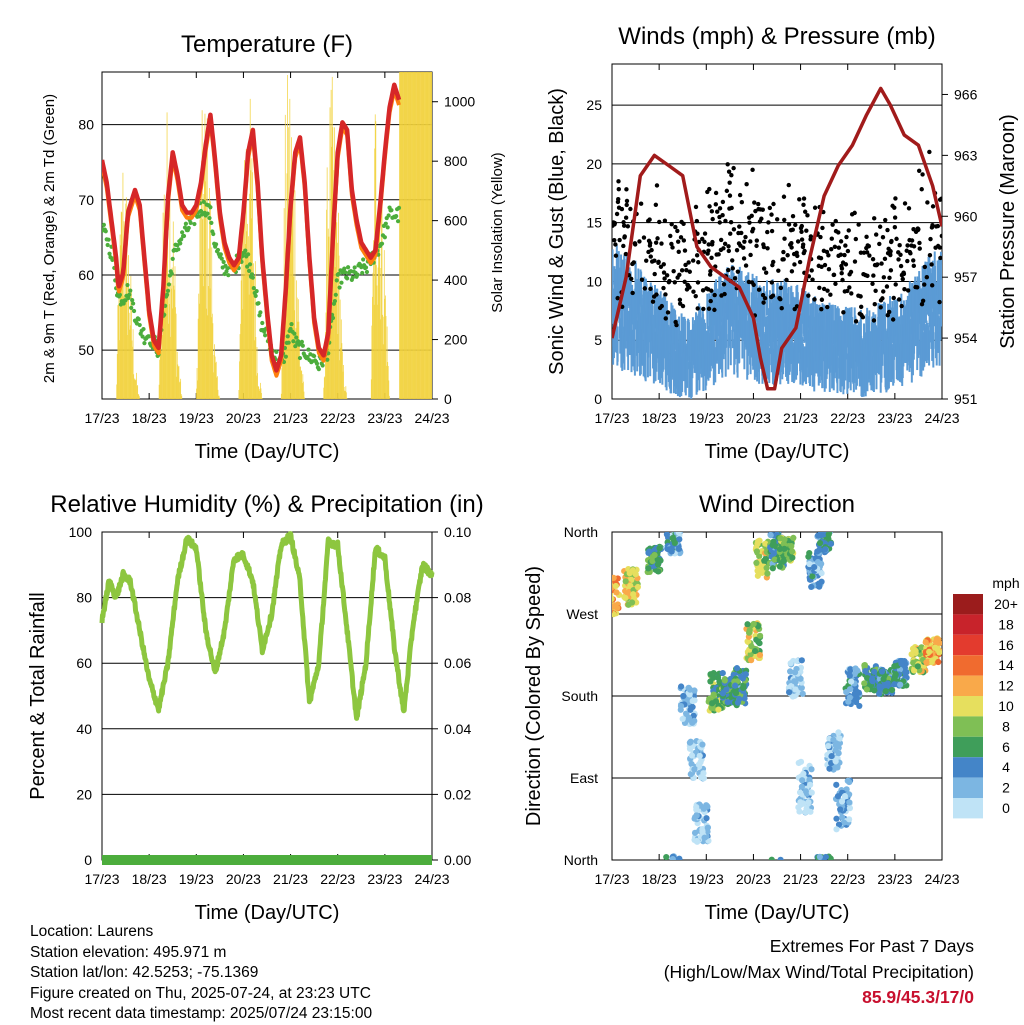 The height and width of the screenshot is (1025, 1024). I want to click on y-tick-label: 15, so click(594, 223).